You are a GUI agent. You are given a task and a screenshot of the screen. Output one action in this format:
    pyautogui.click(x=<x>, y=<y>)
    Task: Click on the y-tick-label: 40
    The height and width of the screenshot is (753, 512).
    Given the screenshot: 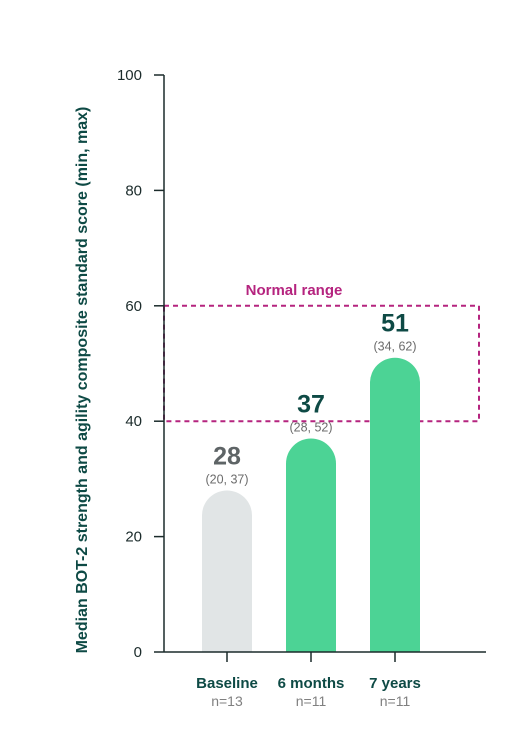 What is the action you would take?
    pyautogui.click(x=133, y=421)
    